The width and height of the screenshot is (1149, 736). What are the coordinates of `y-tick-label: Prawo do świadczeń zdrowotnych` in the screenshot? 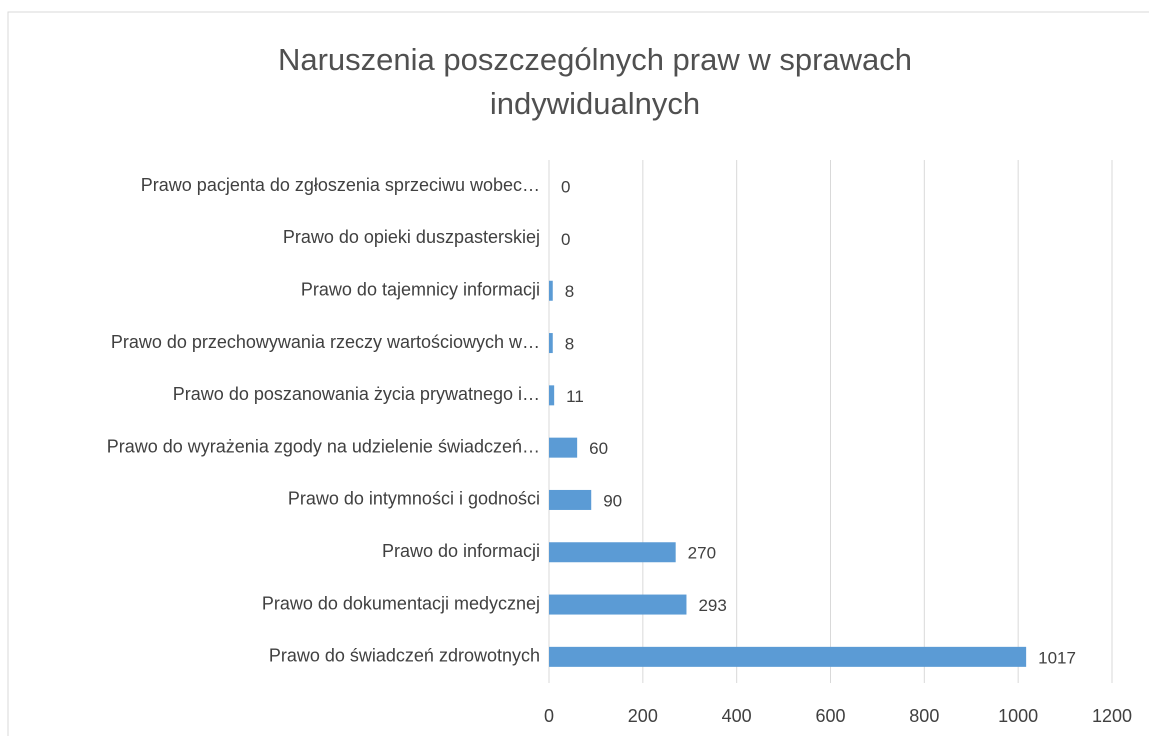 It's located at (404, 656).